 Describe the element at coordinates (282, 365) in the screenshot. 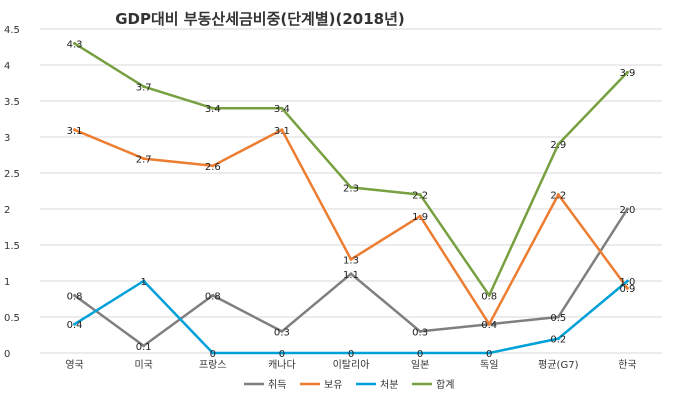

I see `x-tick-label: 캐나다` at that location.